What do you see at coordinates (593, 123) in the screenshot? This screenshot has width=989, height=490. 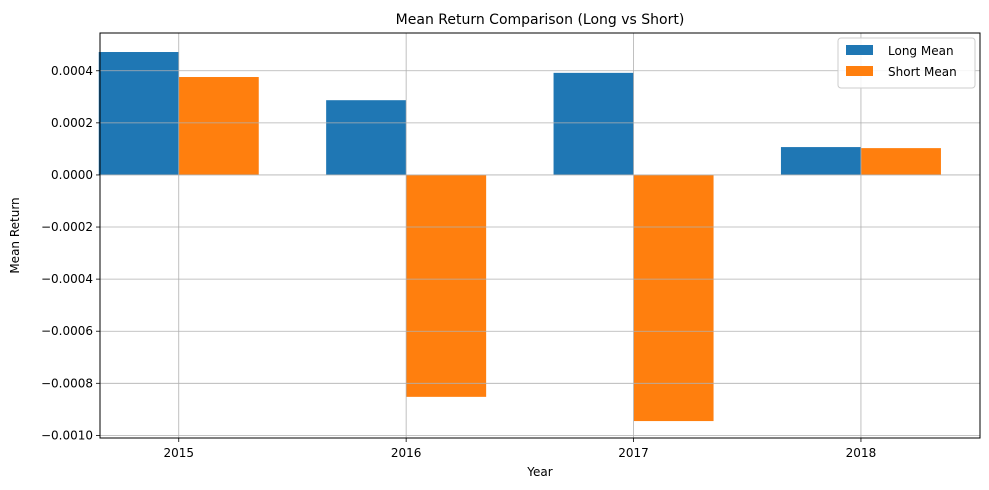 I see `bar-long-mean-2017` at bounding box center [593, 123].